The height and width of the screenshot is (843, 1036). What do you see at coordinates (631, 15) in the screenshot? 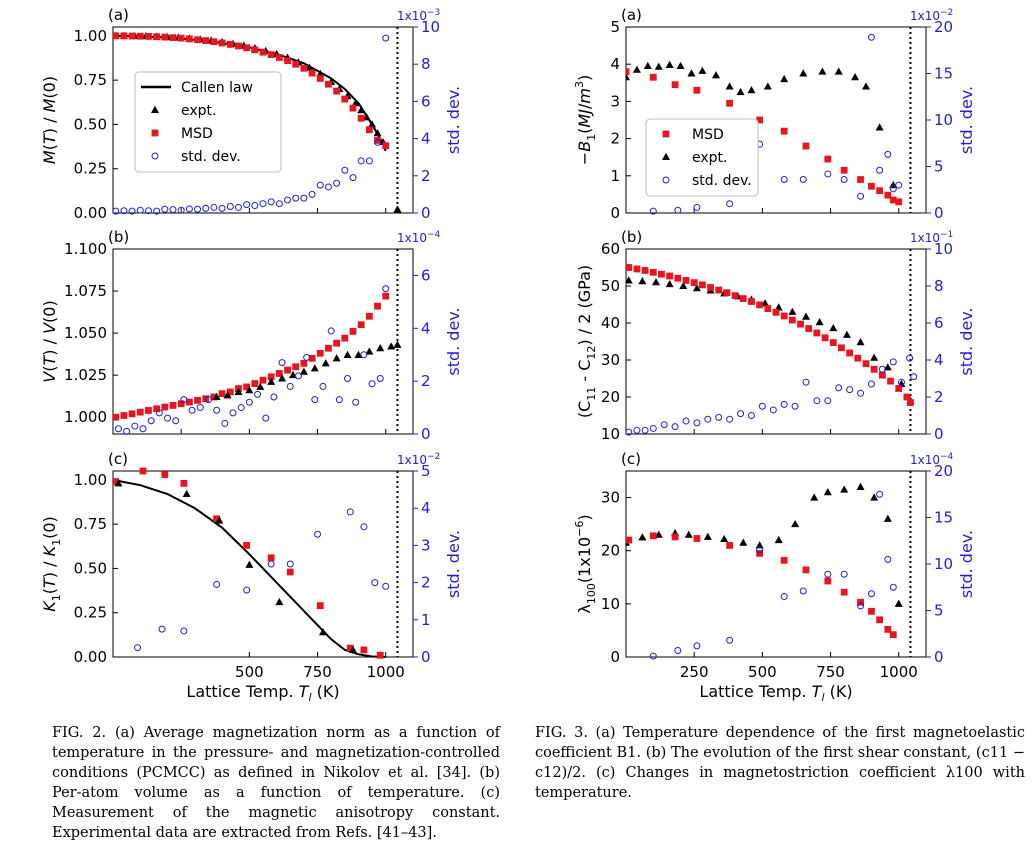
I see `panel-label: (a)` at bounding box center [631, 15].